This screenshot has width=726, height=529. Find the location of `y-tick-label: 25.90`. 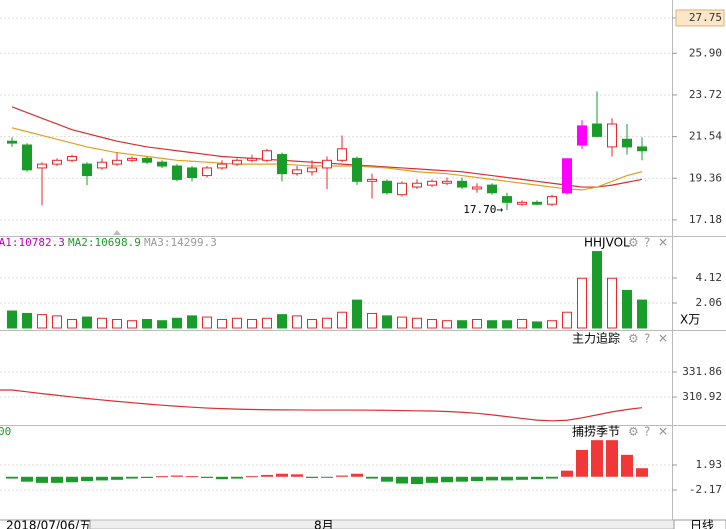

y-tick-label: 25.90 is located at coordinates (705, 52).